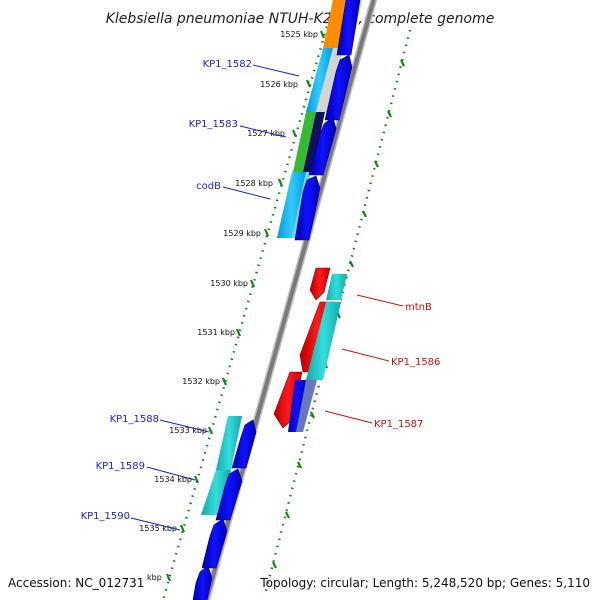  What do you see at coordinates (120, 466) in the screenshot?
I see `gene-label-kp1-1589: KP1_1589` at bounding box center [120, 466].